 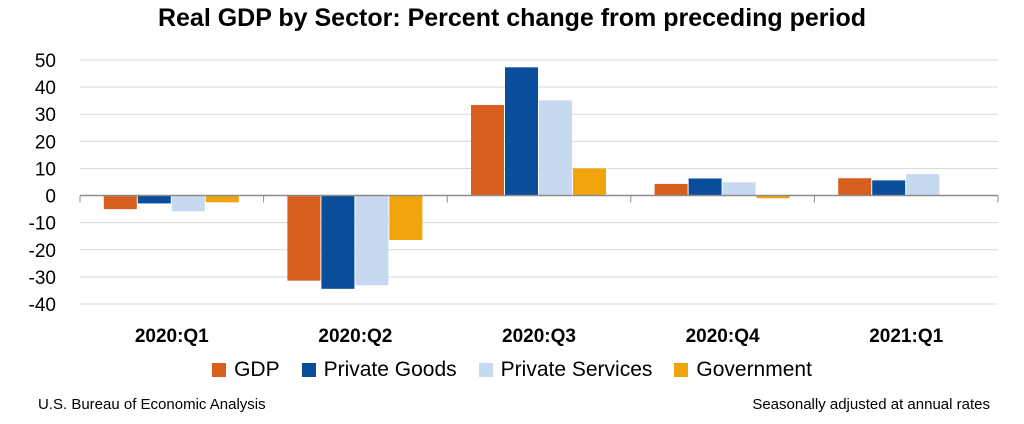 I want to click on y-tick-label: 40, so click(x=45, y=88).